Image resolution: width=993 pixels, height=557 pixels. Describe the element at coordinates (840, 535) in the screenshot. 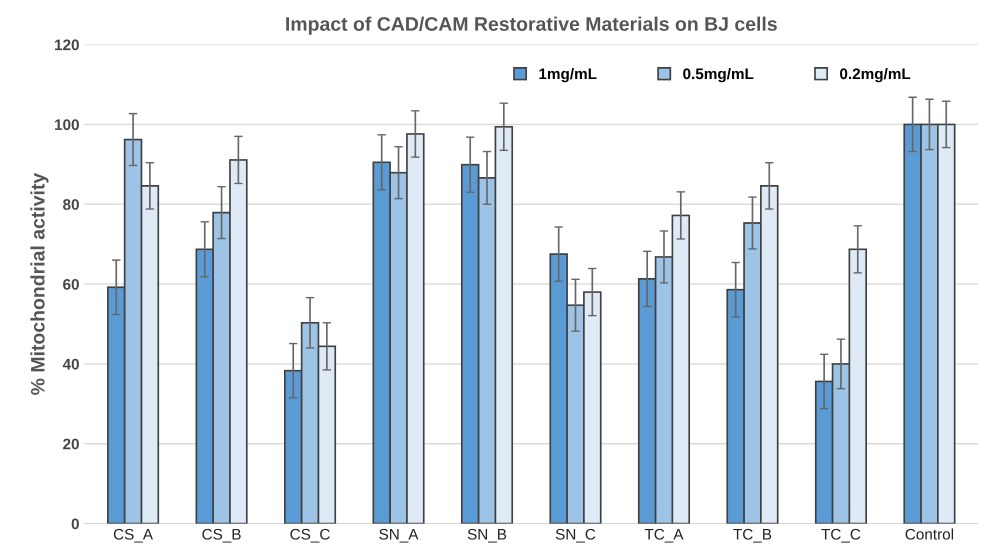

I see `x-tick-label: TC_C` at that location.